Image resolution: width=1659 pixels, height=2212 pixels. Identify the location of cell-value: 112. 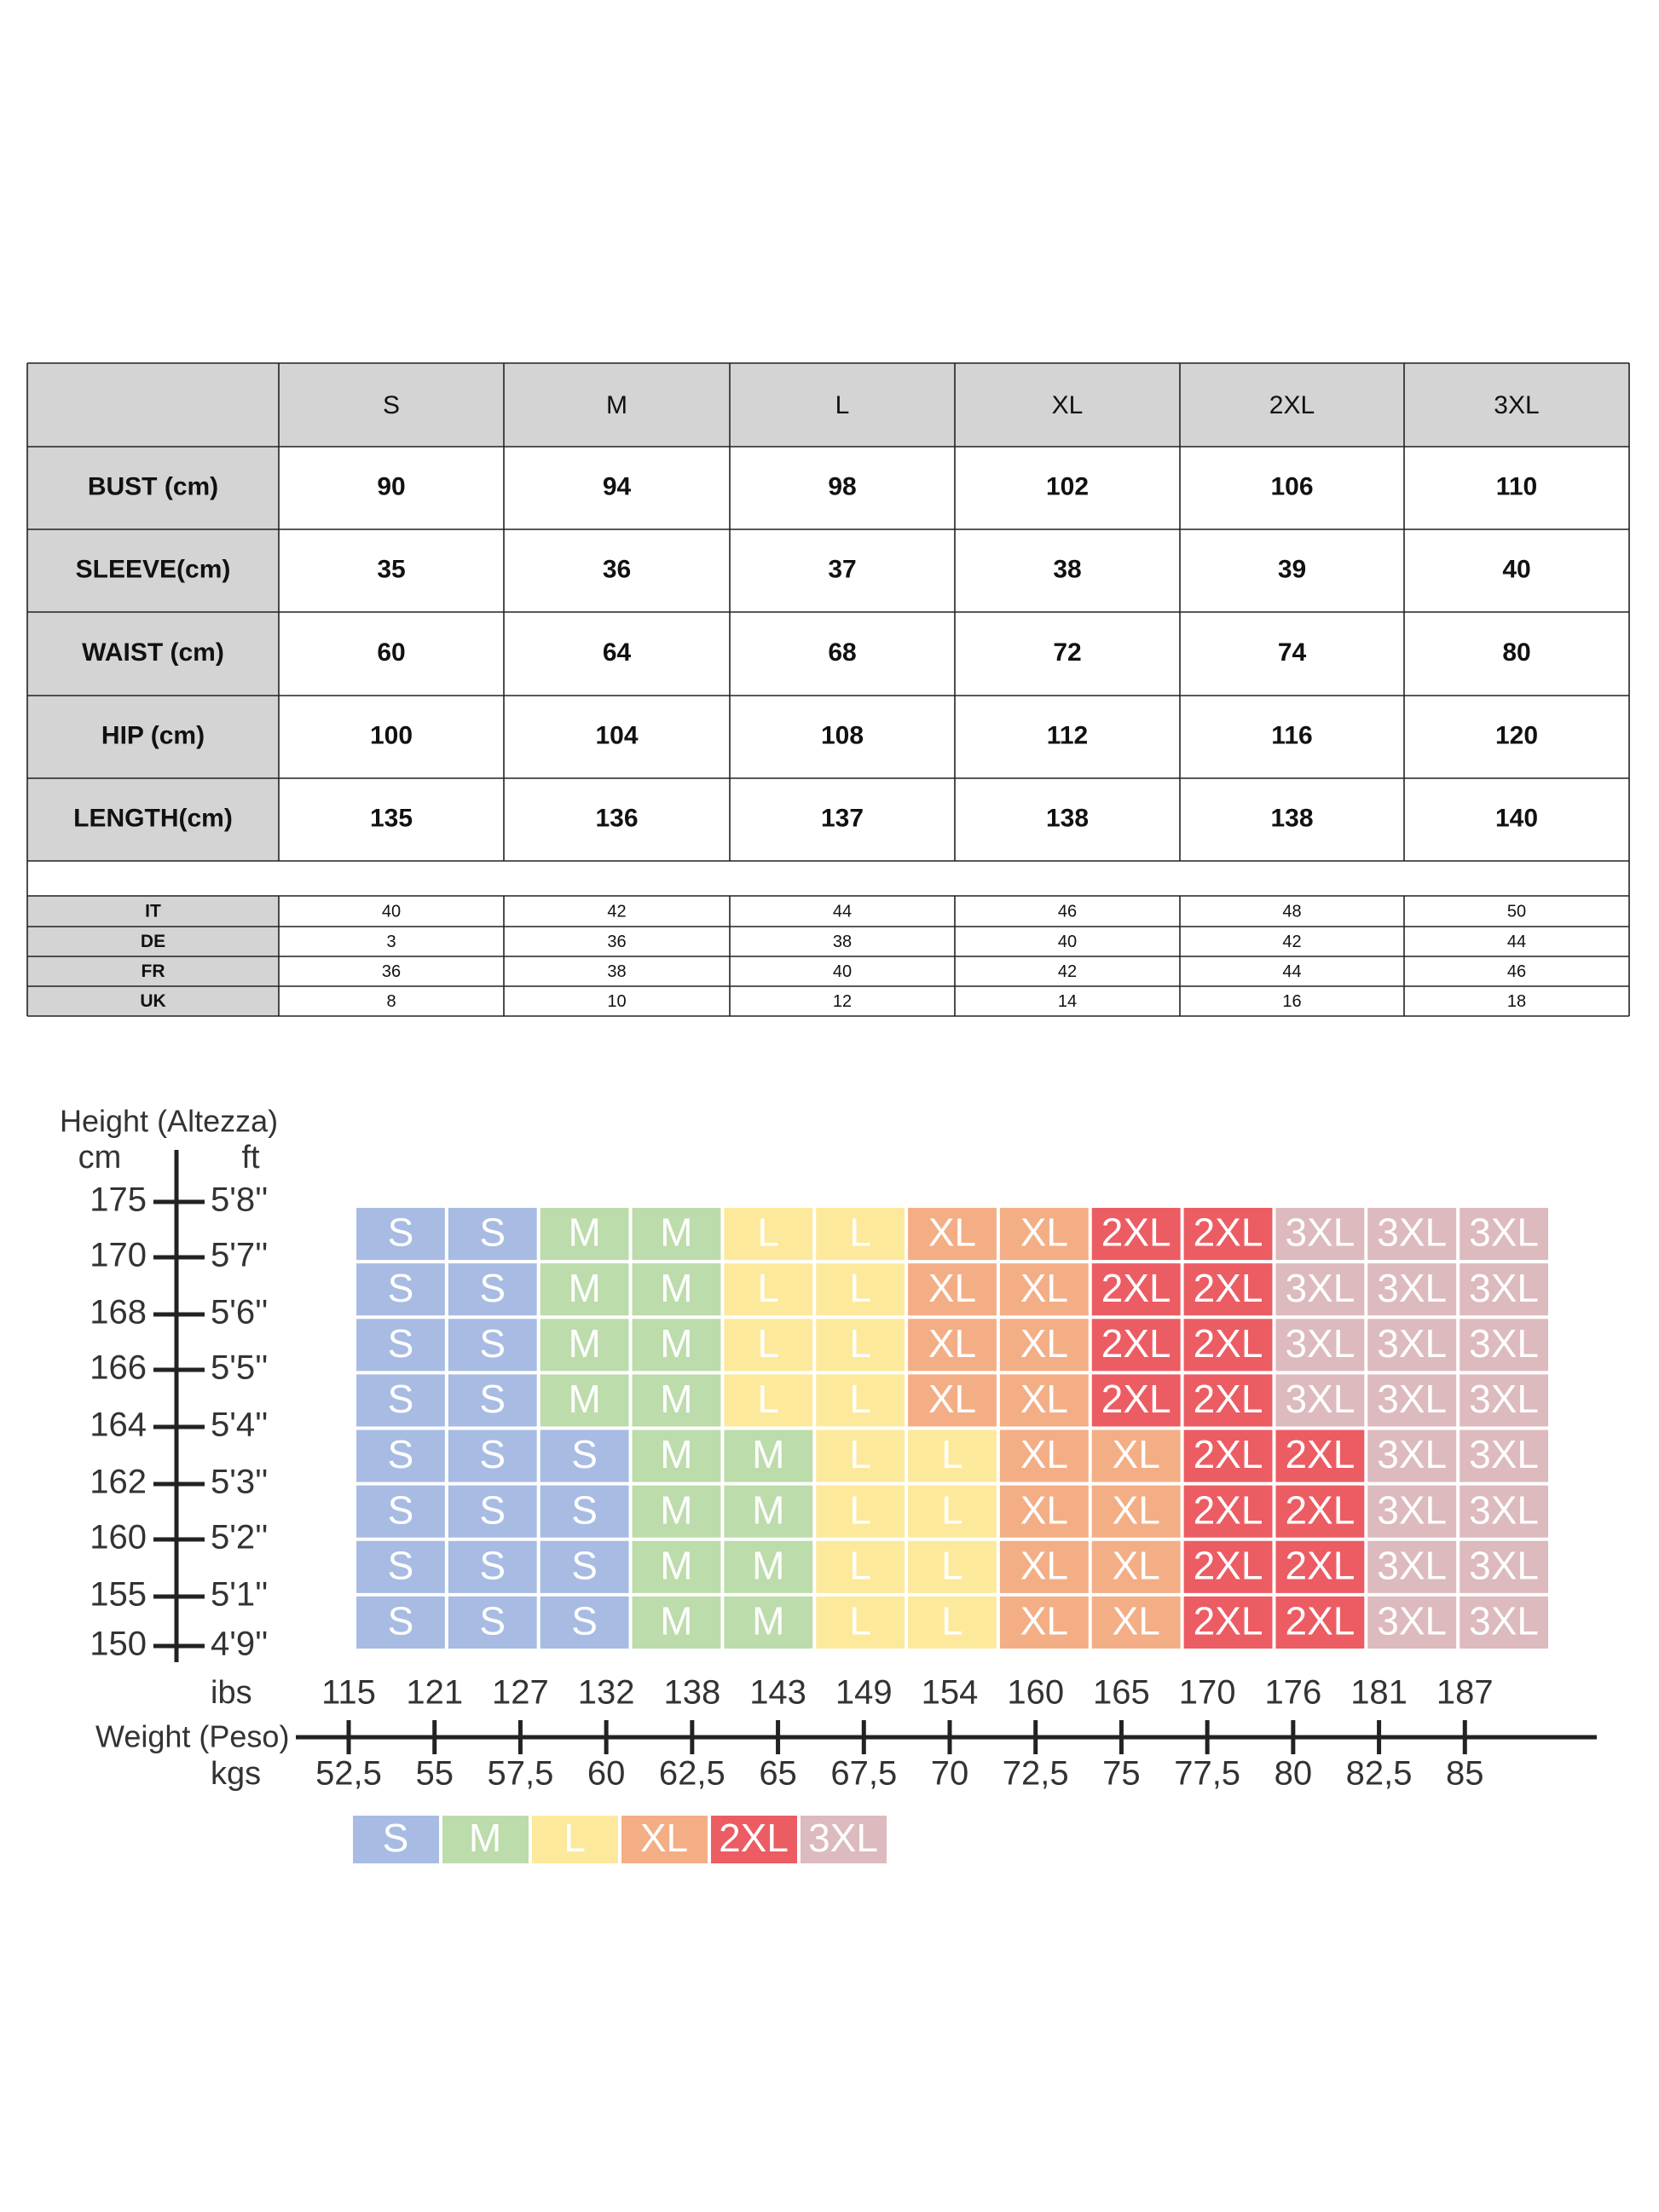
(1067, 735).